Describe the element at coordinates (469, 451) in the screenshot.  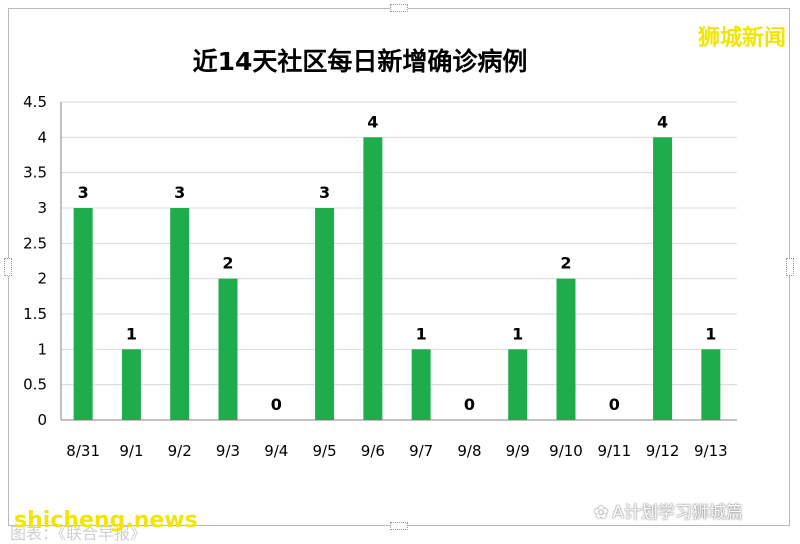
I see `x-tick-label: 9/8` at that location.